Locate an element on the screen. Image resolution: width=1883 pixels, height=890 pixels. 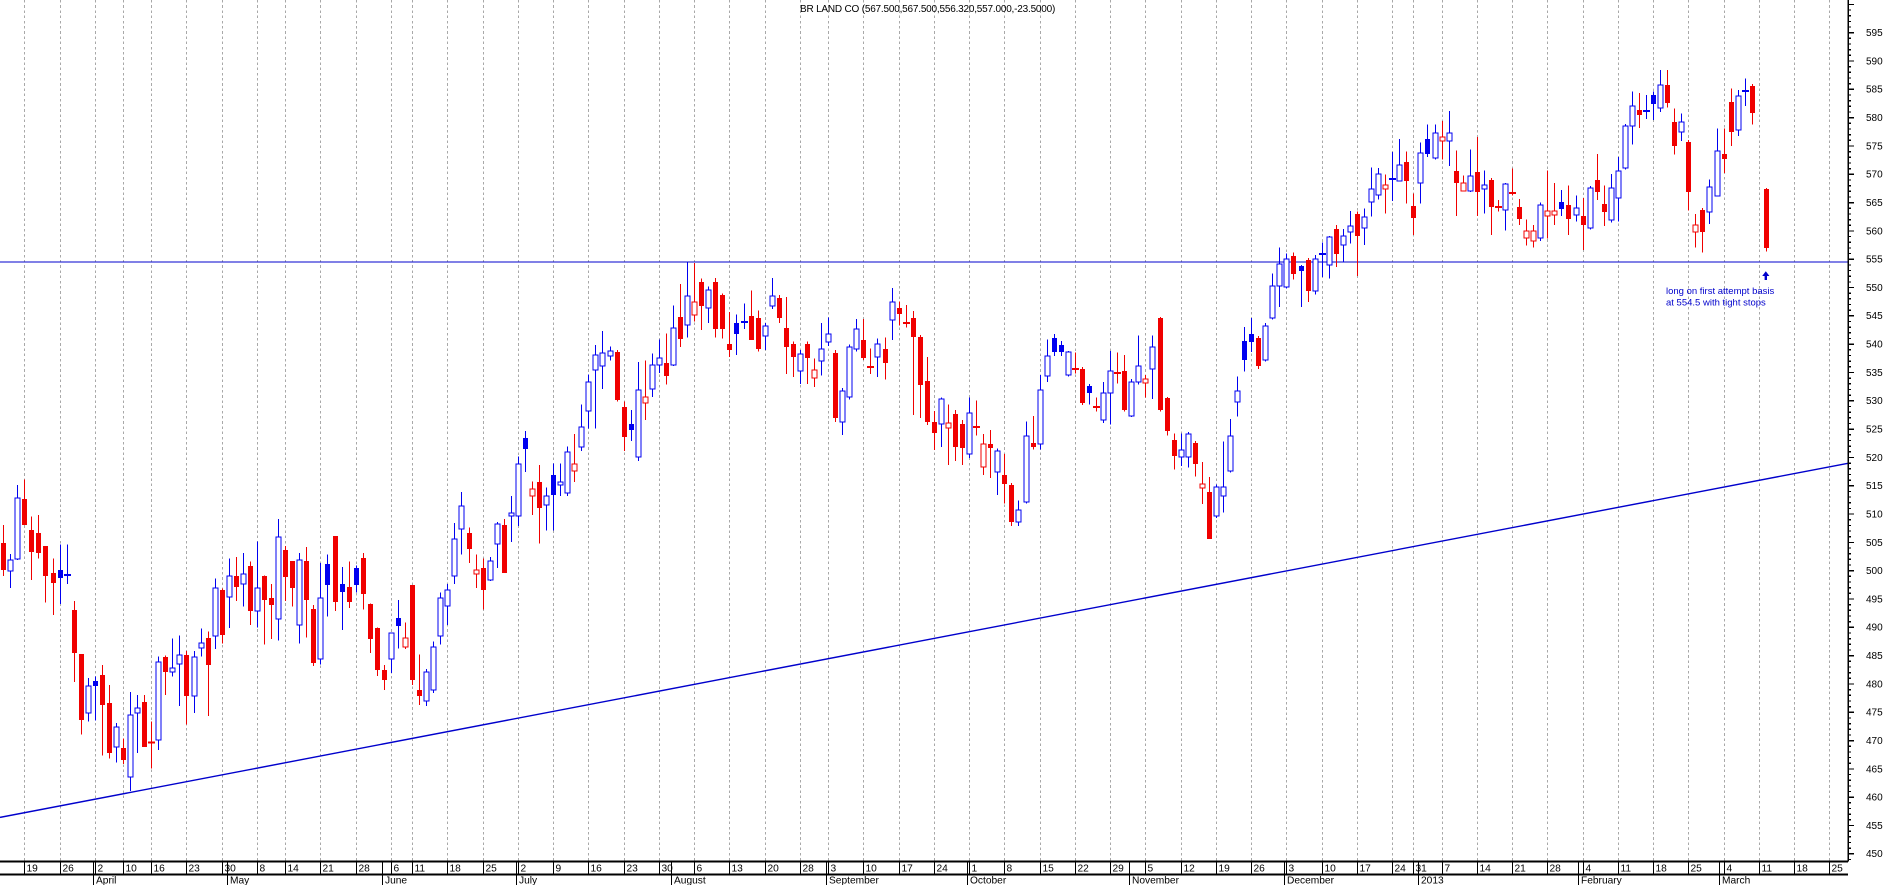
svg-text: 485 is located at coordinates (1874, 656).